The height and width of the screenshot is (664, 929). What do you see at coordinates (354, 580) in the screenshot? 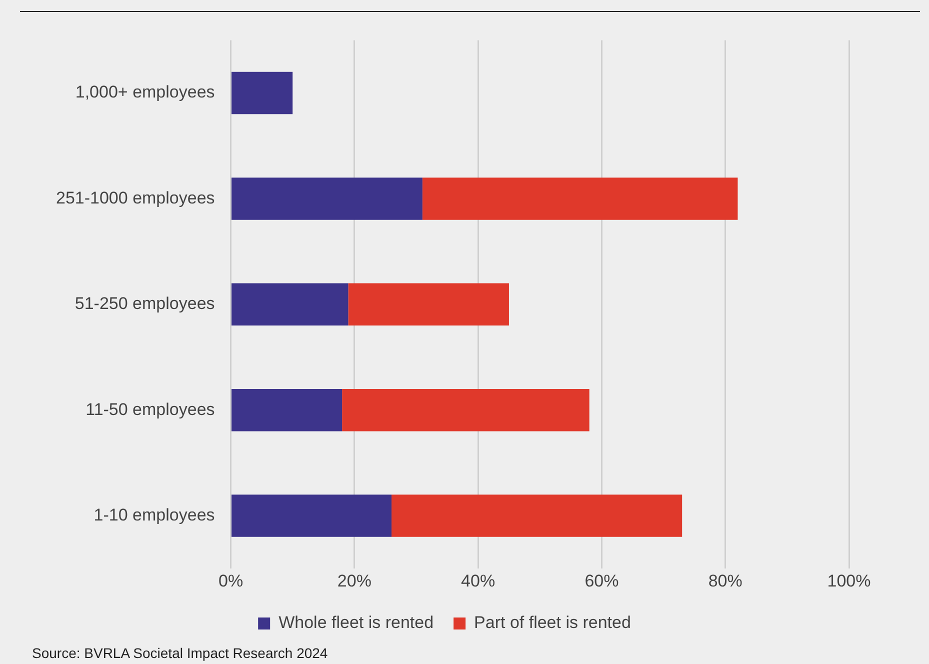
I see `x-tick-label: 20%` at bounding box center [354, 580].